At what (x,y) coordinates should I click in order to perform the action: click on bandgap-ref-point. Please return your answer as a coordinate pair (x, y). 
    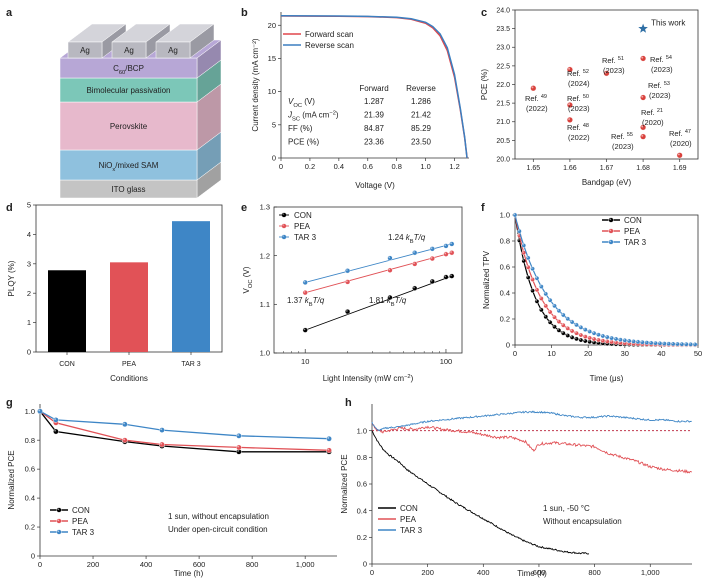
    Looking at the image, I should click on (643, 97).